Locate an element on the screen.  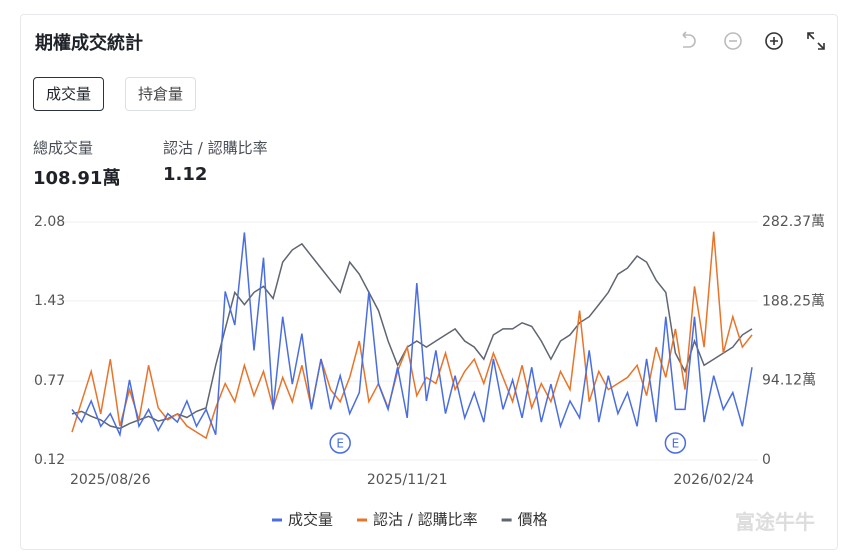
tab: 成交量 is located at coordinates (69, 94).